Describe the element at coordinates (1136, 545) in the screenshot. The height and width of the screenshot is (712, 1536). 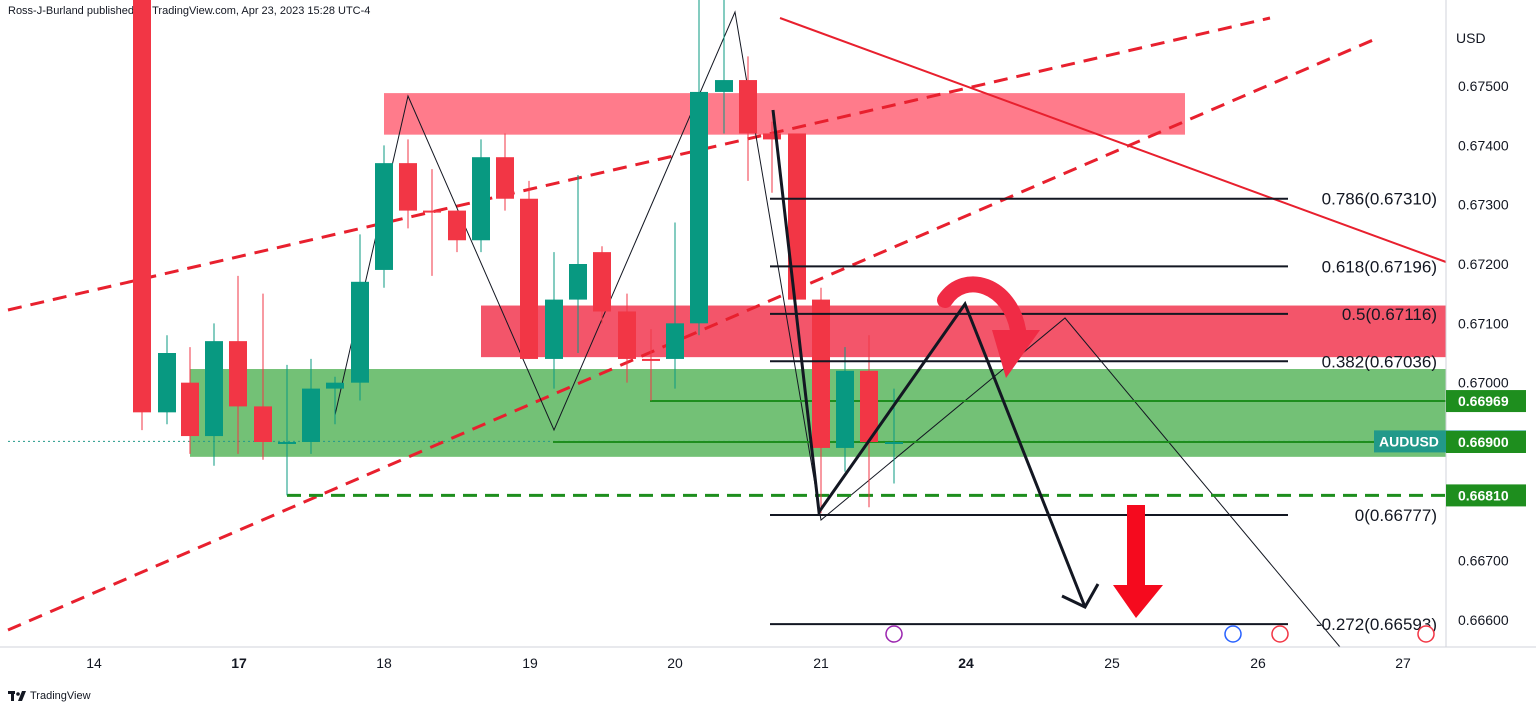
I see `down-arrow-shaft` at that location.